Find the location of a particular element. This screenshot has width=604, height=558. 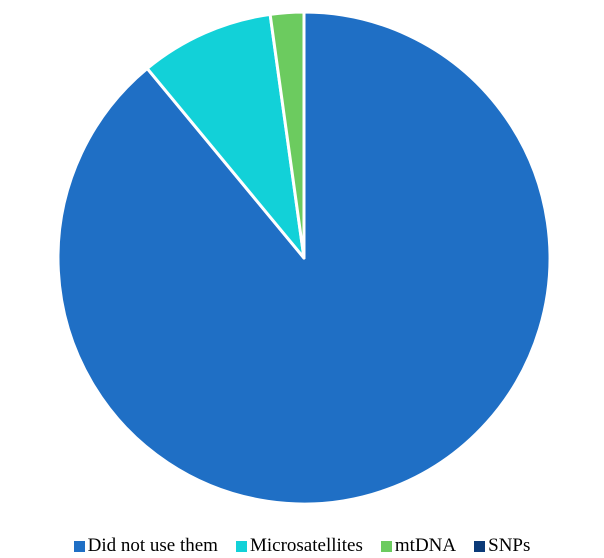

legend-item-did-not-use-them: Did not use them is located at coordinates (145, 545).